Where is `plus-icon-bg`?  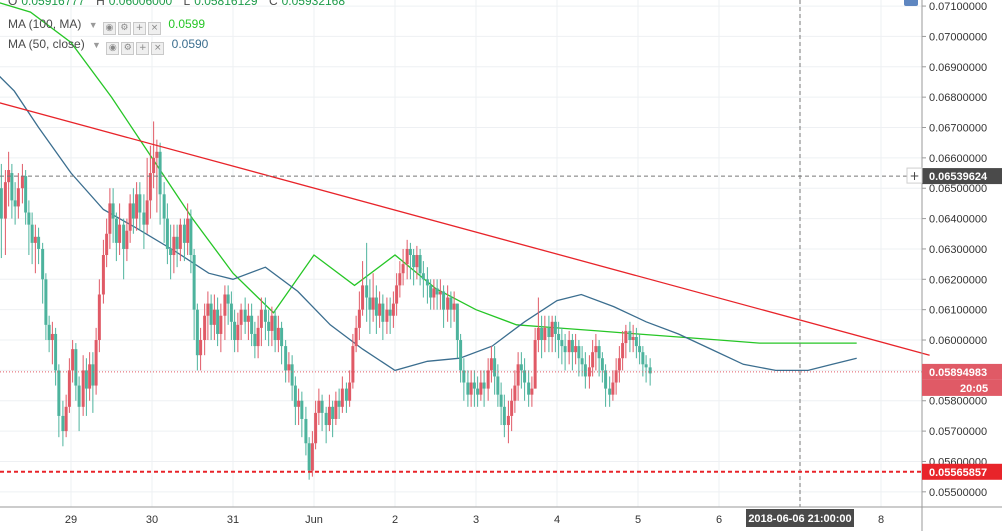 plus-icon-bg is located at coordinates (914, 175).